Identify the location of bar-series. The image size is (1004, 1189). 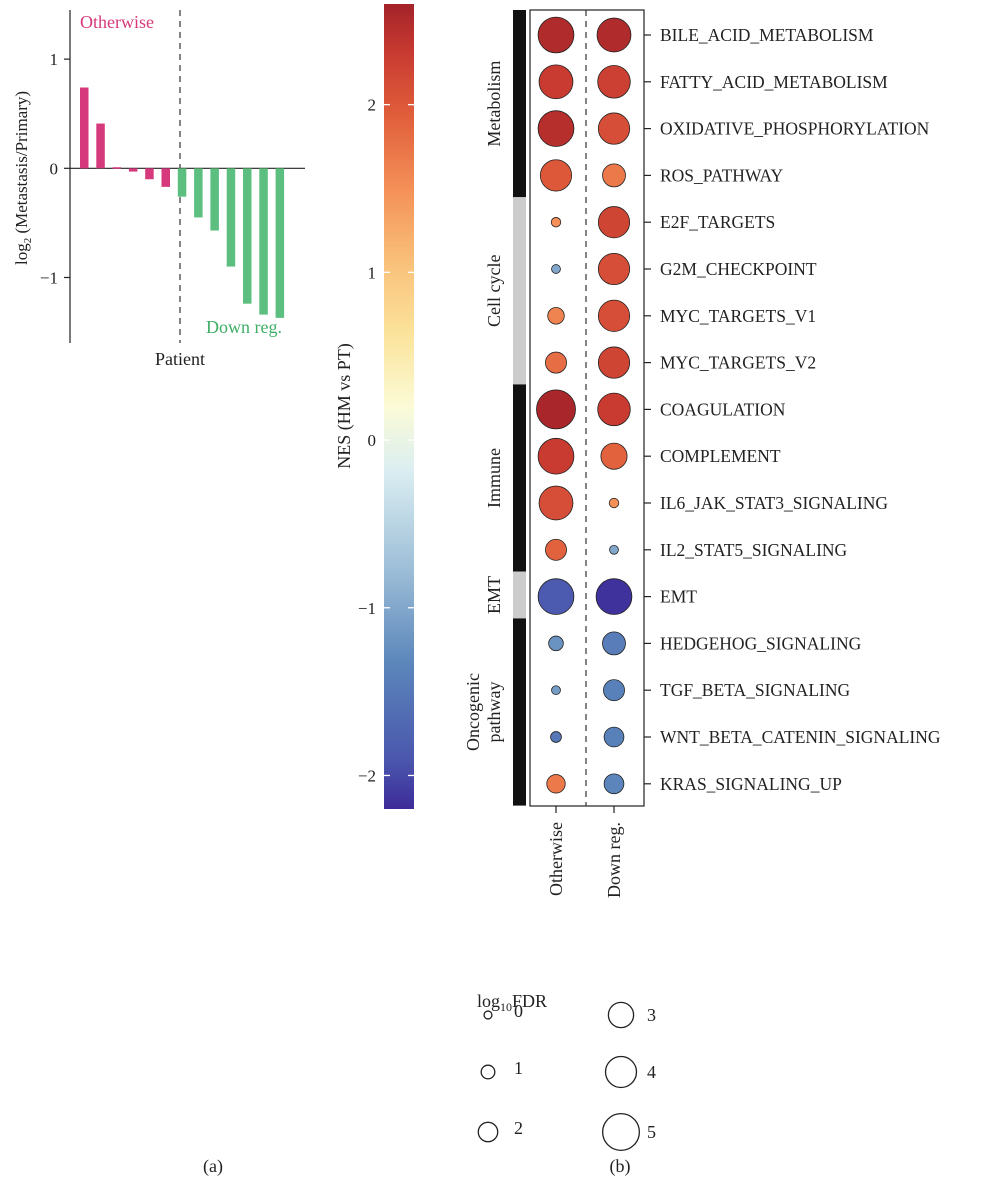
(182, 202).